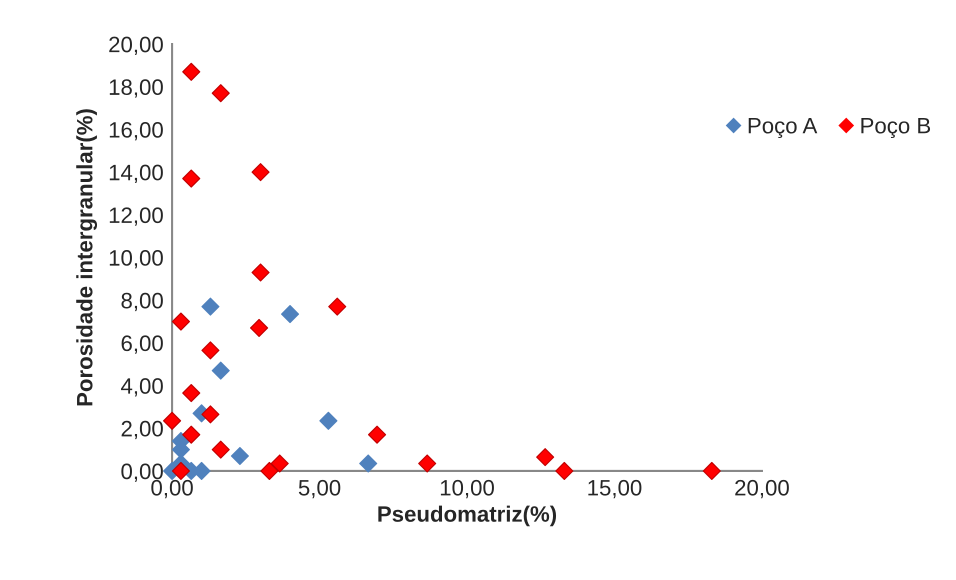  Describe the element at coordinates (136, 131) in the screenshot. I see `y-tick-label: 16,00` at that location.